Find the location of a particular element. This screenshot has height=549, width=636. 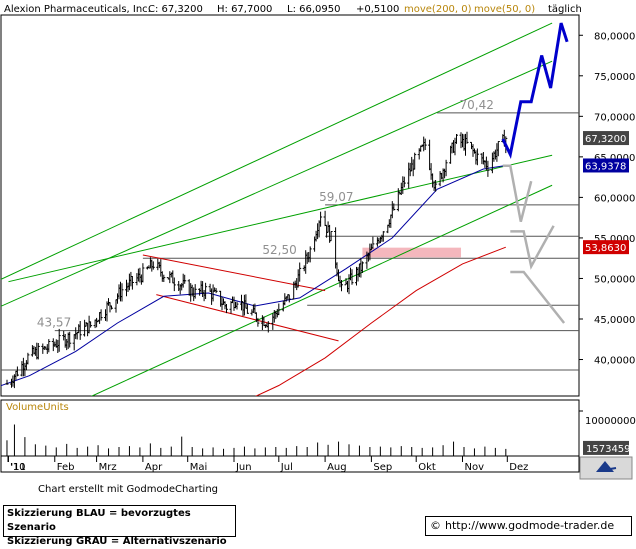

legend-grey: Skizzierung GRAU = Alternativszenario is located at coordinates (117, 541).